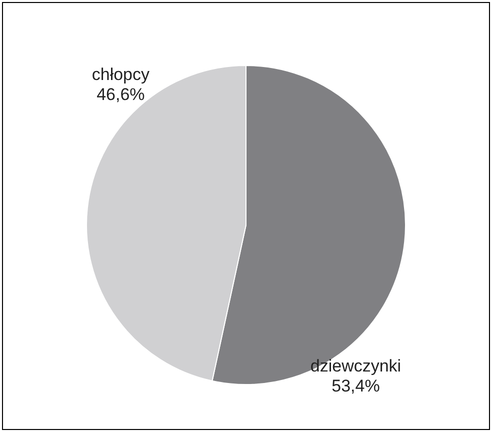  I want to click on data-label: 53,4%, so click(356, 386).